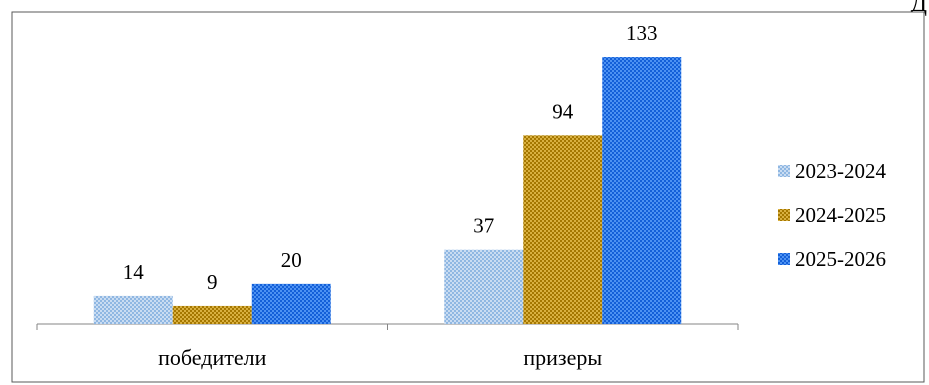 The image size is (929, 385). I want to click on data-label: 20, so click(291, 260).